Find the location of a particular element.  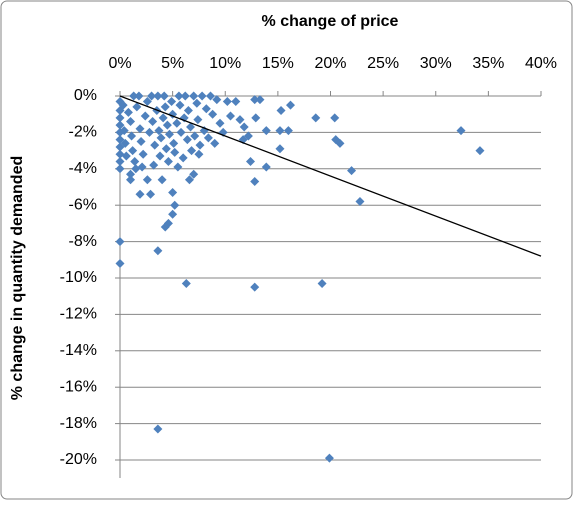

x-tick-label: 40% is located at coordinates (541, 63).